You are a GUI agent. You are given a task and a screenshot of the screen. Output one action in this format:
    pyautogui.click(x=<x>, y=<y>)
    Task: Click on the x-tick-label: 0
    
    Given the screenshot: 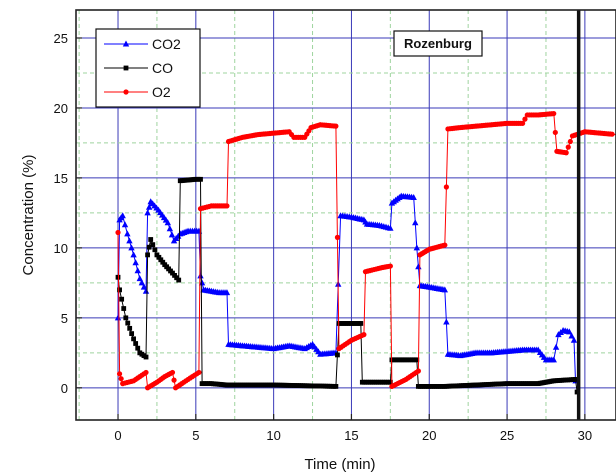 What is the action you would take?
    pyautogui.click(x=117, y=435)
    